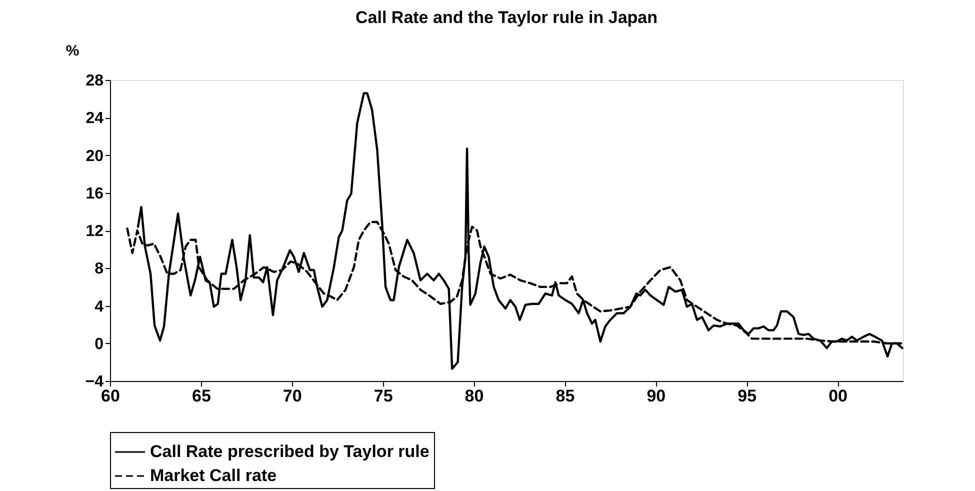  What do you see at coordinates (94, 382) in the screenshot?
I see `y-tick-label: −4` at bounding box center [94, 382].